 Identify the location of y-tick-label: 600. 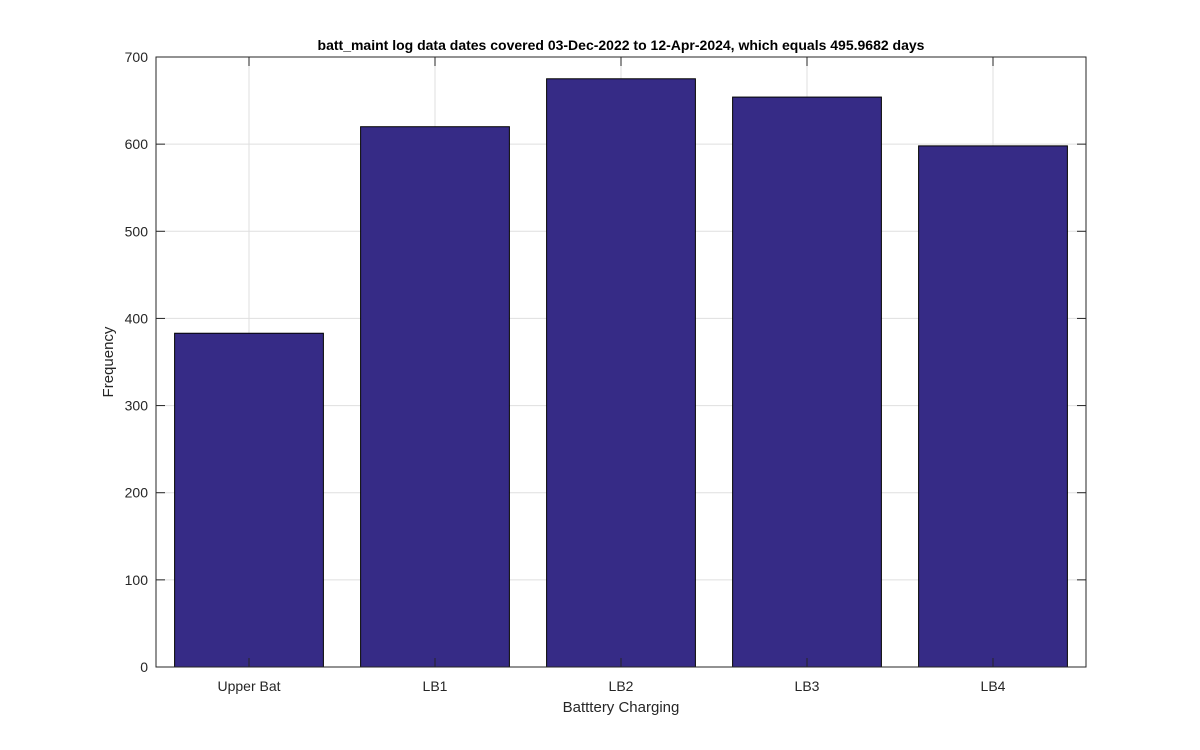
(137, 144).